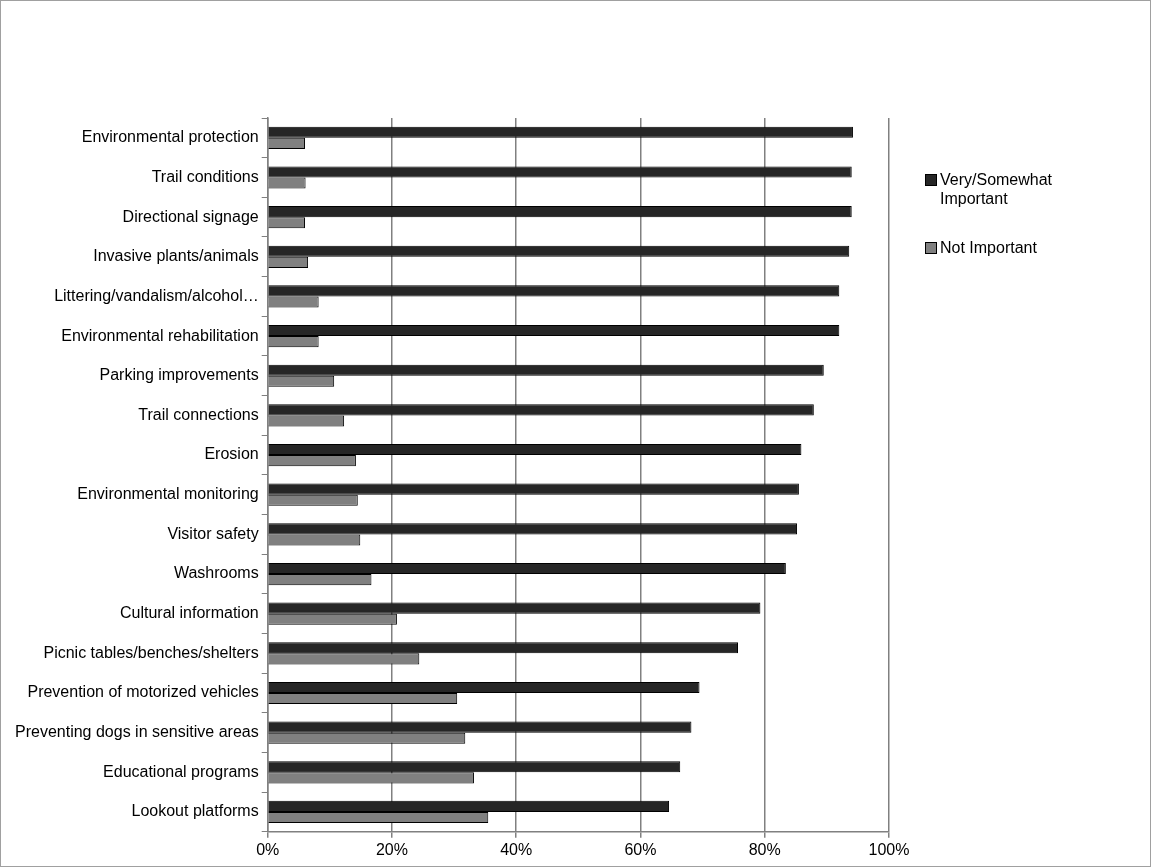 The height and width of the screenshot is (867, 1151). I want to click on y-tick-label: Visitor safety, so click(213, 533).